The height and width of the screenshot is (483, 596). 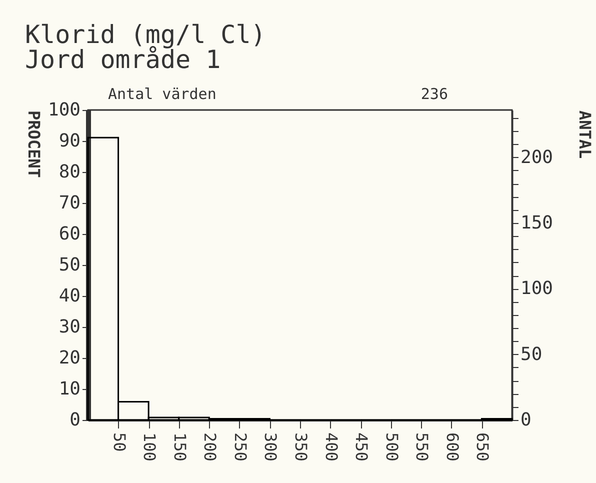 What do you see at coordinates (301, 447) in the screenshot?
I see `x-tick-label: 350` at bounding box center [301, 447].